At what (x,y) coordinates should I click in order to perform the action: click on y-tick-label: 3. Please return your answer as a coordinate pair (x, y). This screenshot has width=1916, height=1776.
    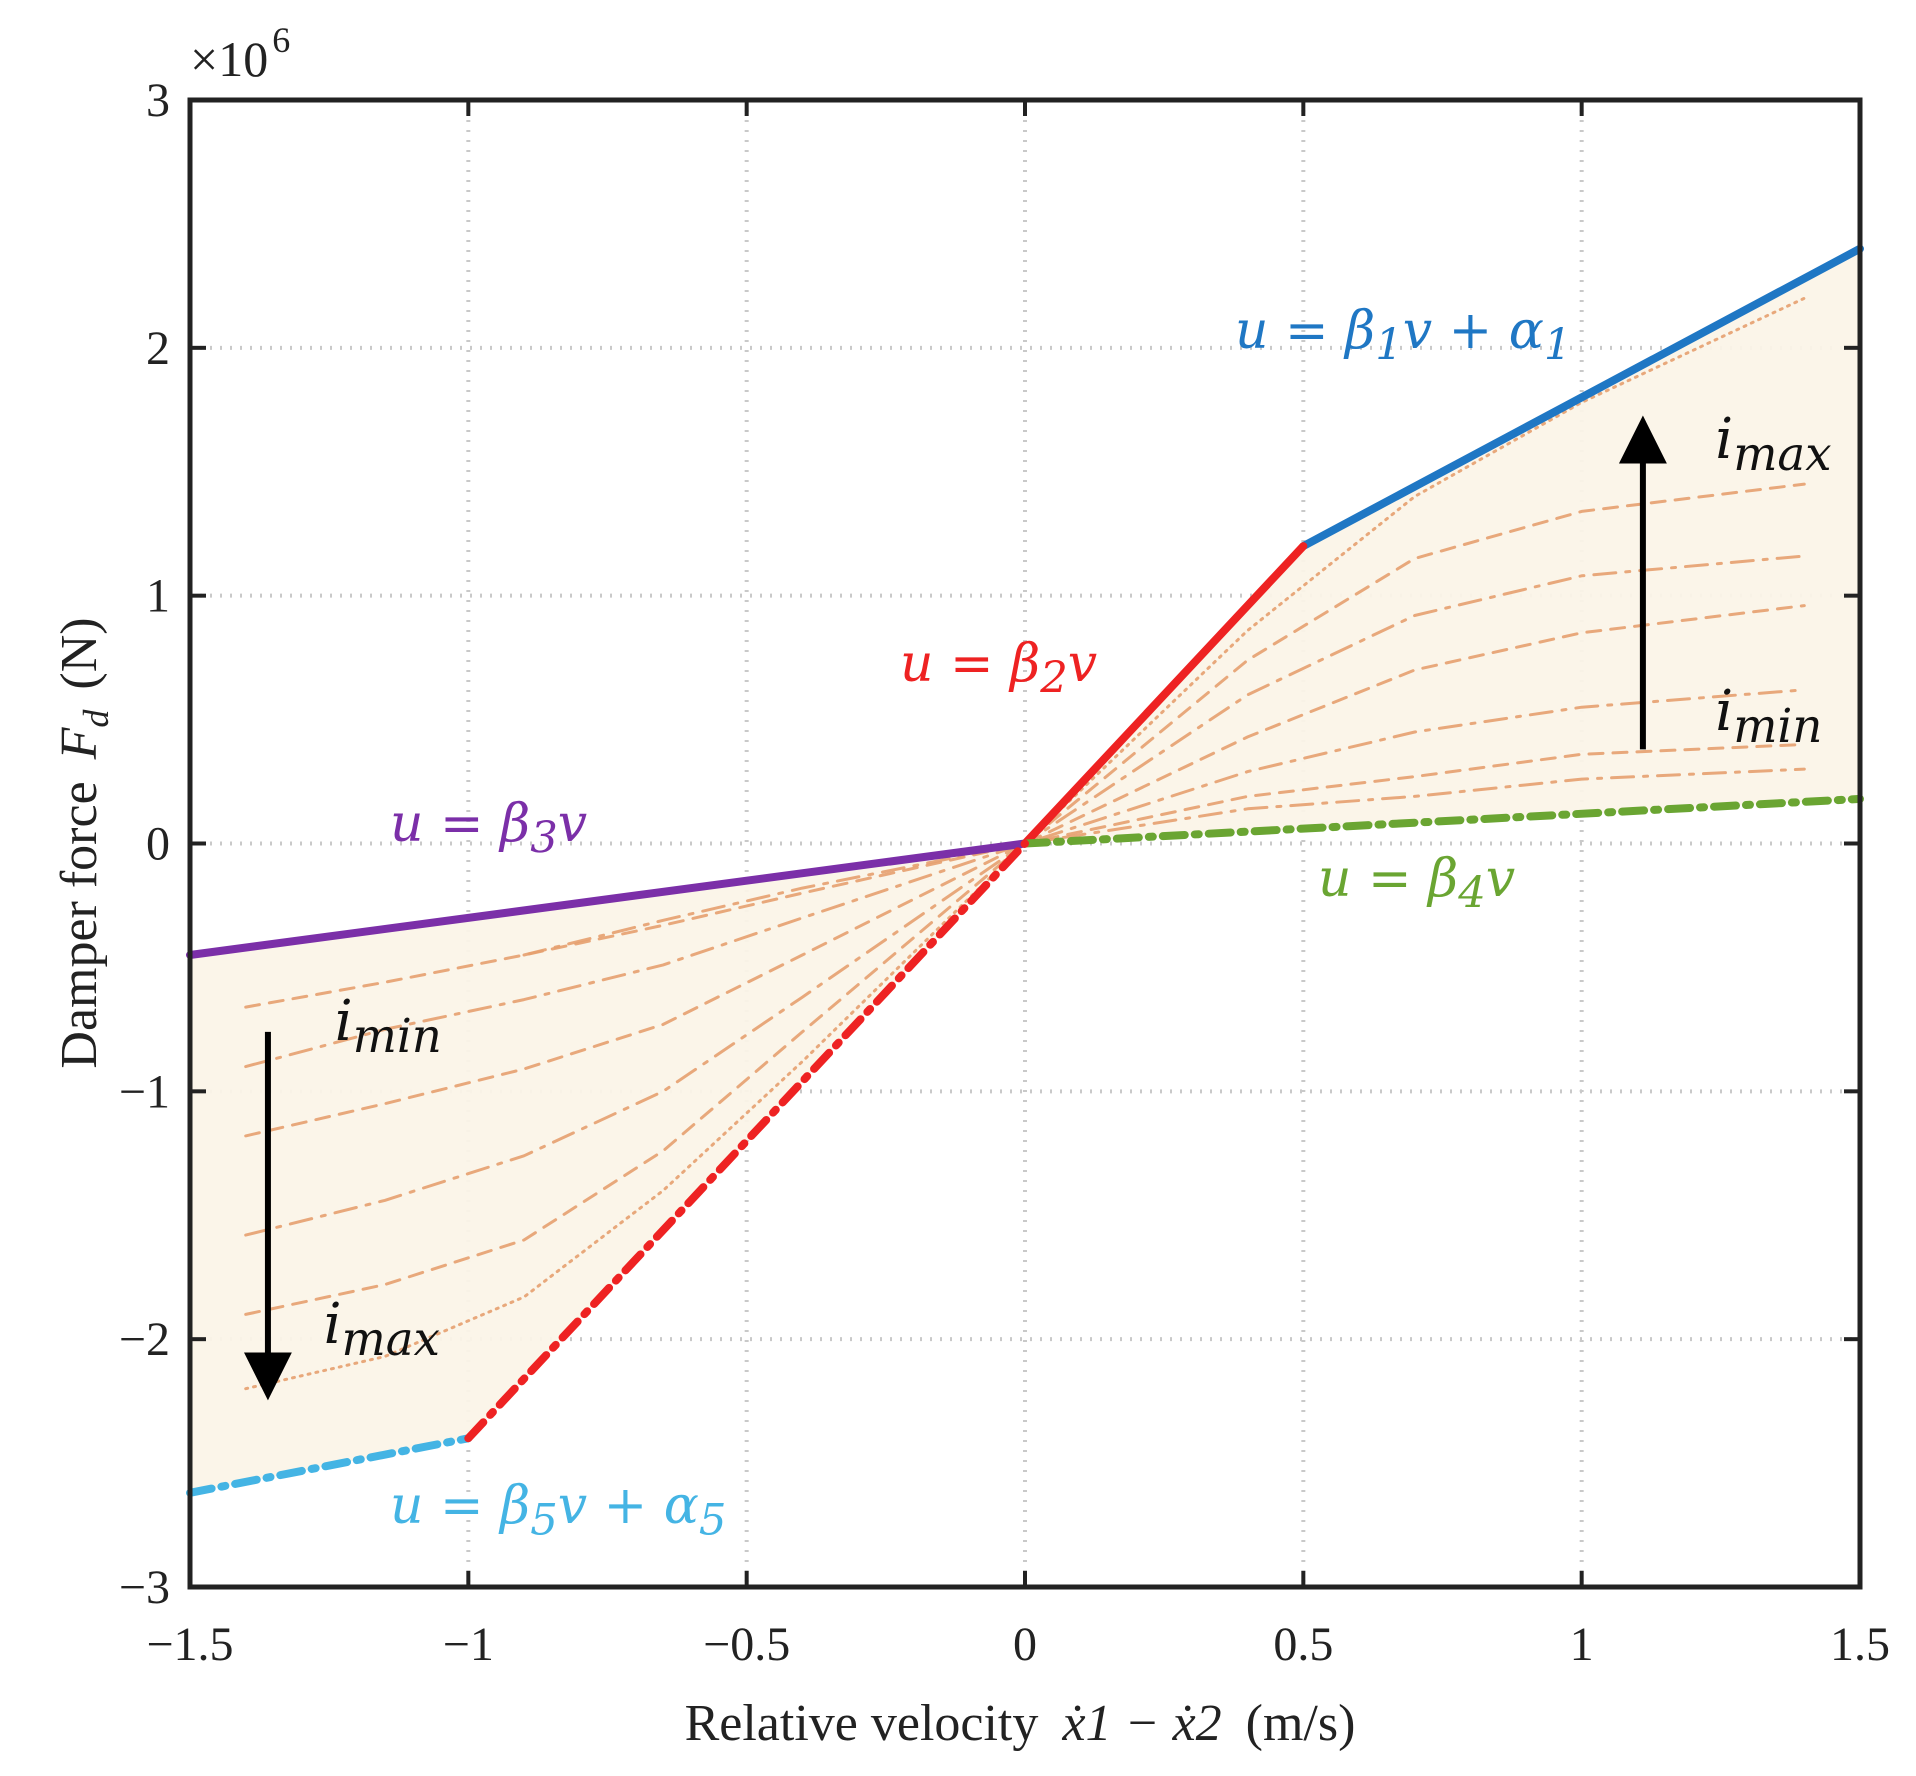
    Looking at the image, I should click on (158, 100).